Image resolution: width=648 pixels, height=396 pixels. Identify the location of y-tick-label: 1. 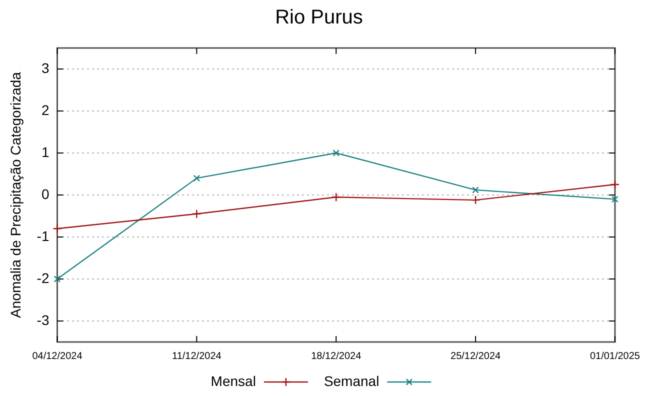
(45, 152).